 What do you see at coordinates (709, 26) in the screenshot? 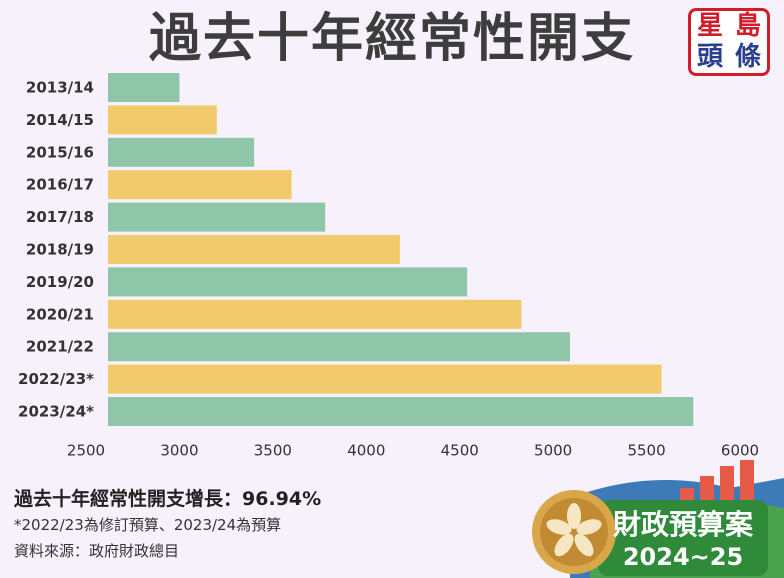
I see `logo-char: 星` at bounding box center [709, 26].